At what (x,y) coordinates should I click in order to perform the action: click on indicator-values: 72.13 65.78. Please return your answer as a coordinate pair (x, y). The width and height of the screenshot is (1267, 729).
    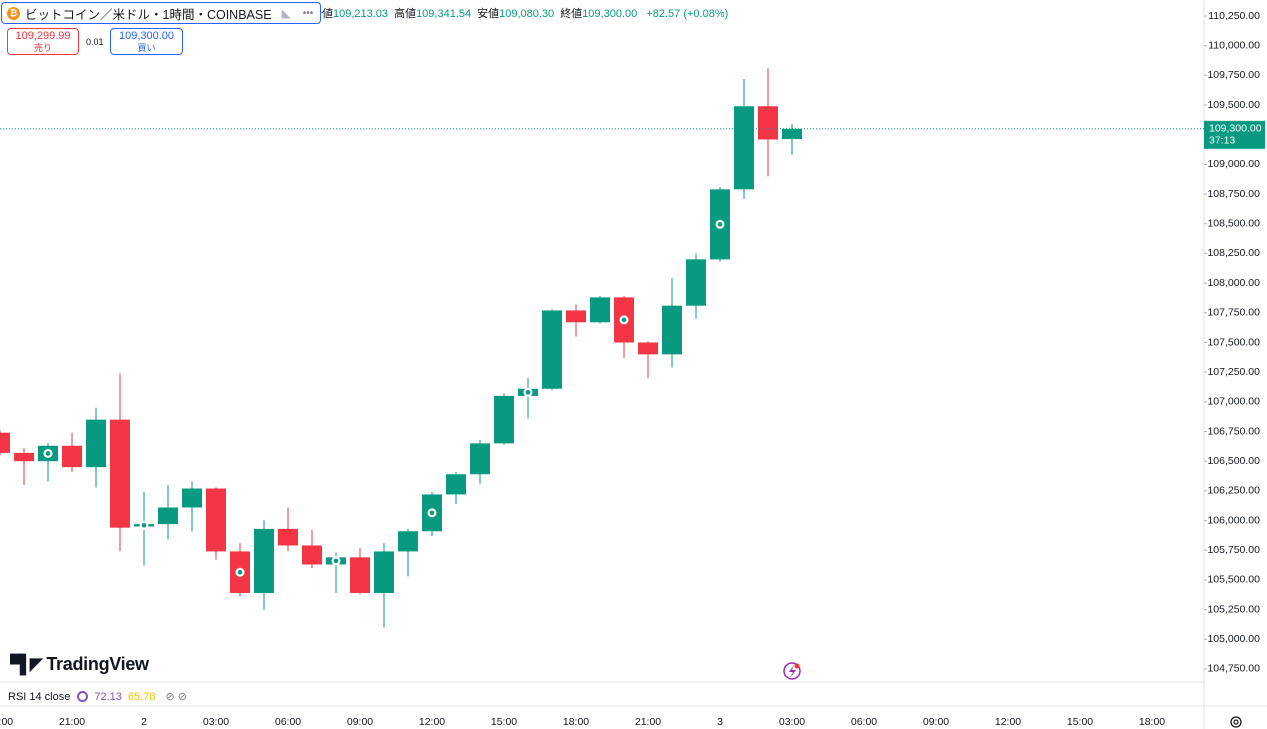
    Looking at the image, I should click on (127, 697).